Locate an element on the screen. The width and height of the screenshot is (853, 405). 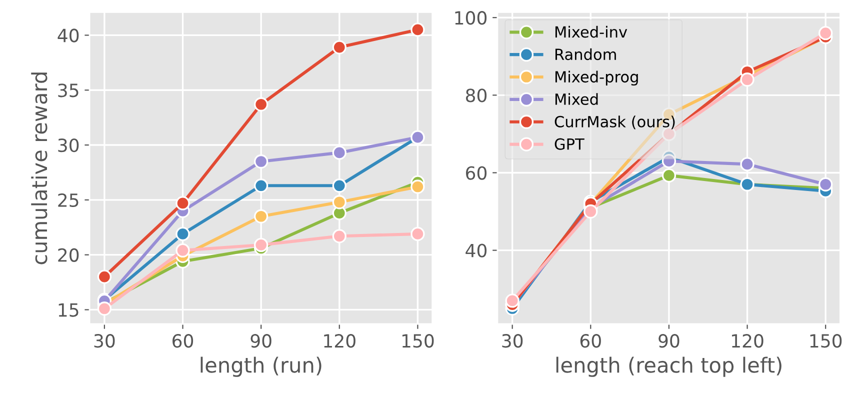
legend-label: Mixed-prog is located at coordinates (596, 78).